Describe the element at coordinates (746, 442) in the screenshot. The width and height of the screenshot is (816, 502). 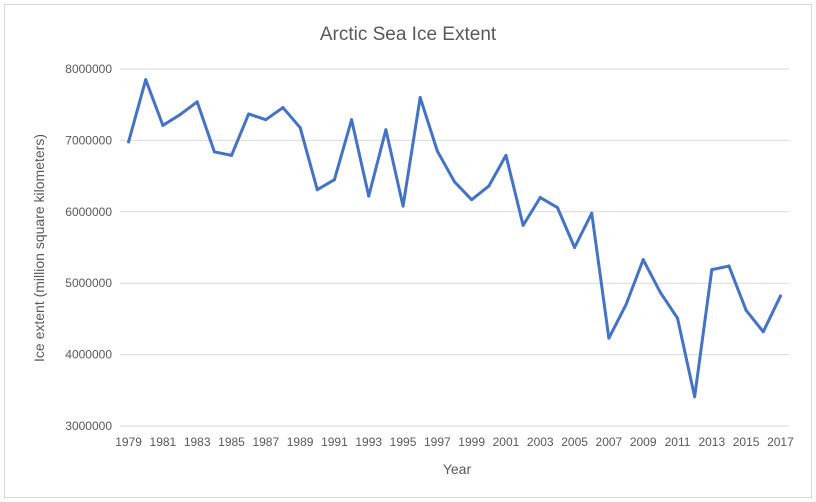
I see `x-tick-label: 2015` at that location.